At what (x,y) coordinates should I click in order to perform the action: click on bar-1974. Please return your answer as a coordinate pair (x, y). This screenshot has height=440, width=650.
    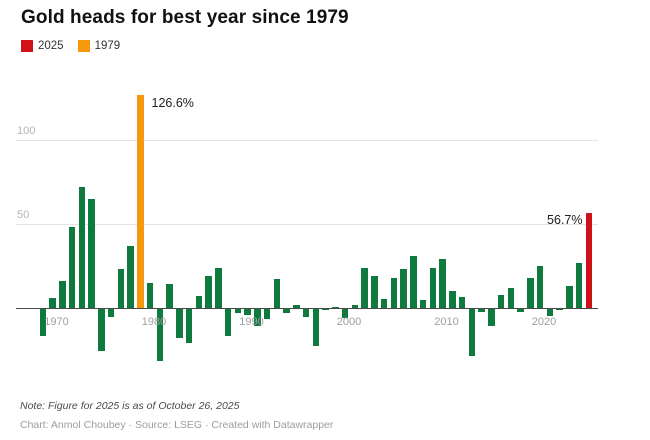
    Looking at the image, I should click on (91, 253).